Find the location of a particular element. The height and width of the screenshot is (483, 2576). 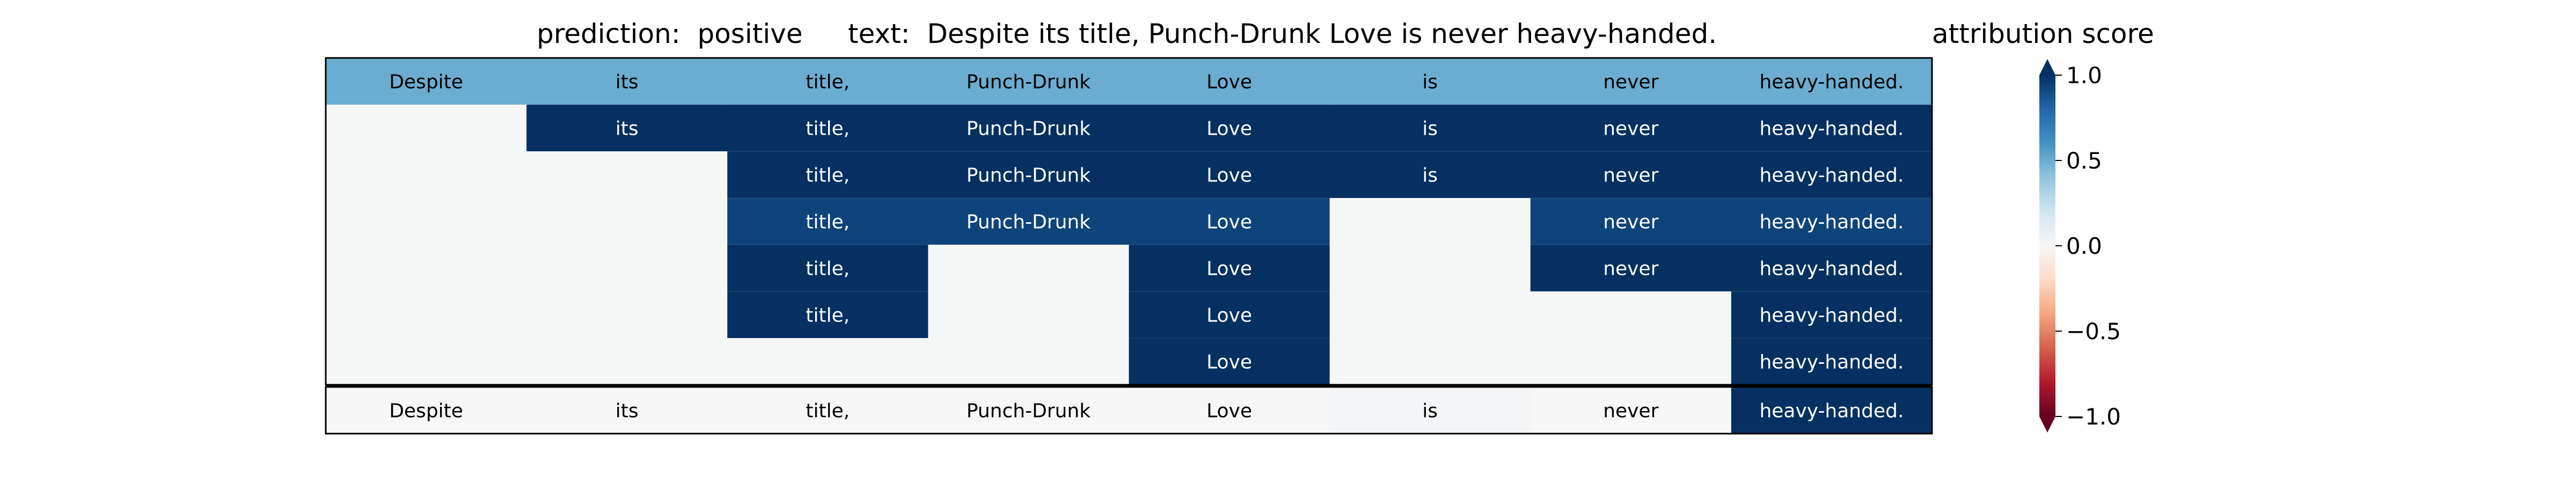

heatmap-row-2-cell-label: title, is located at coordinates (828, 176).